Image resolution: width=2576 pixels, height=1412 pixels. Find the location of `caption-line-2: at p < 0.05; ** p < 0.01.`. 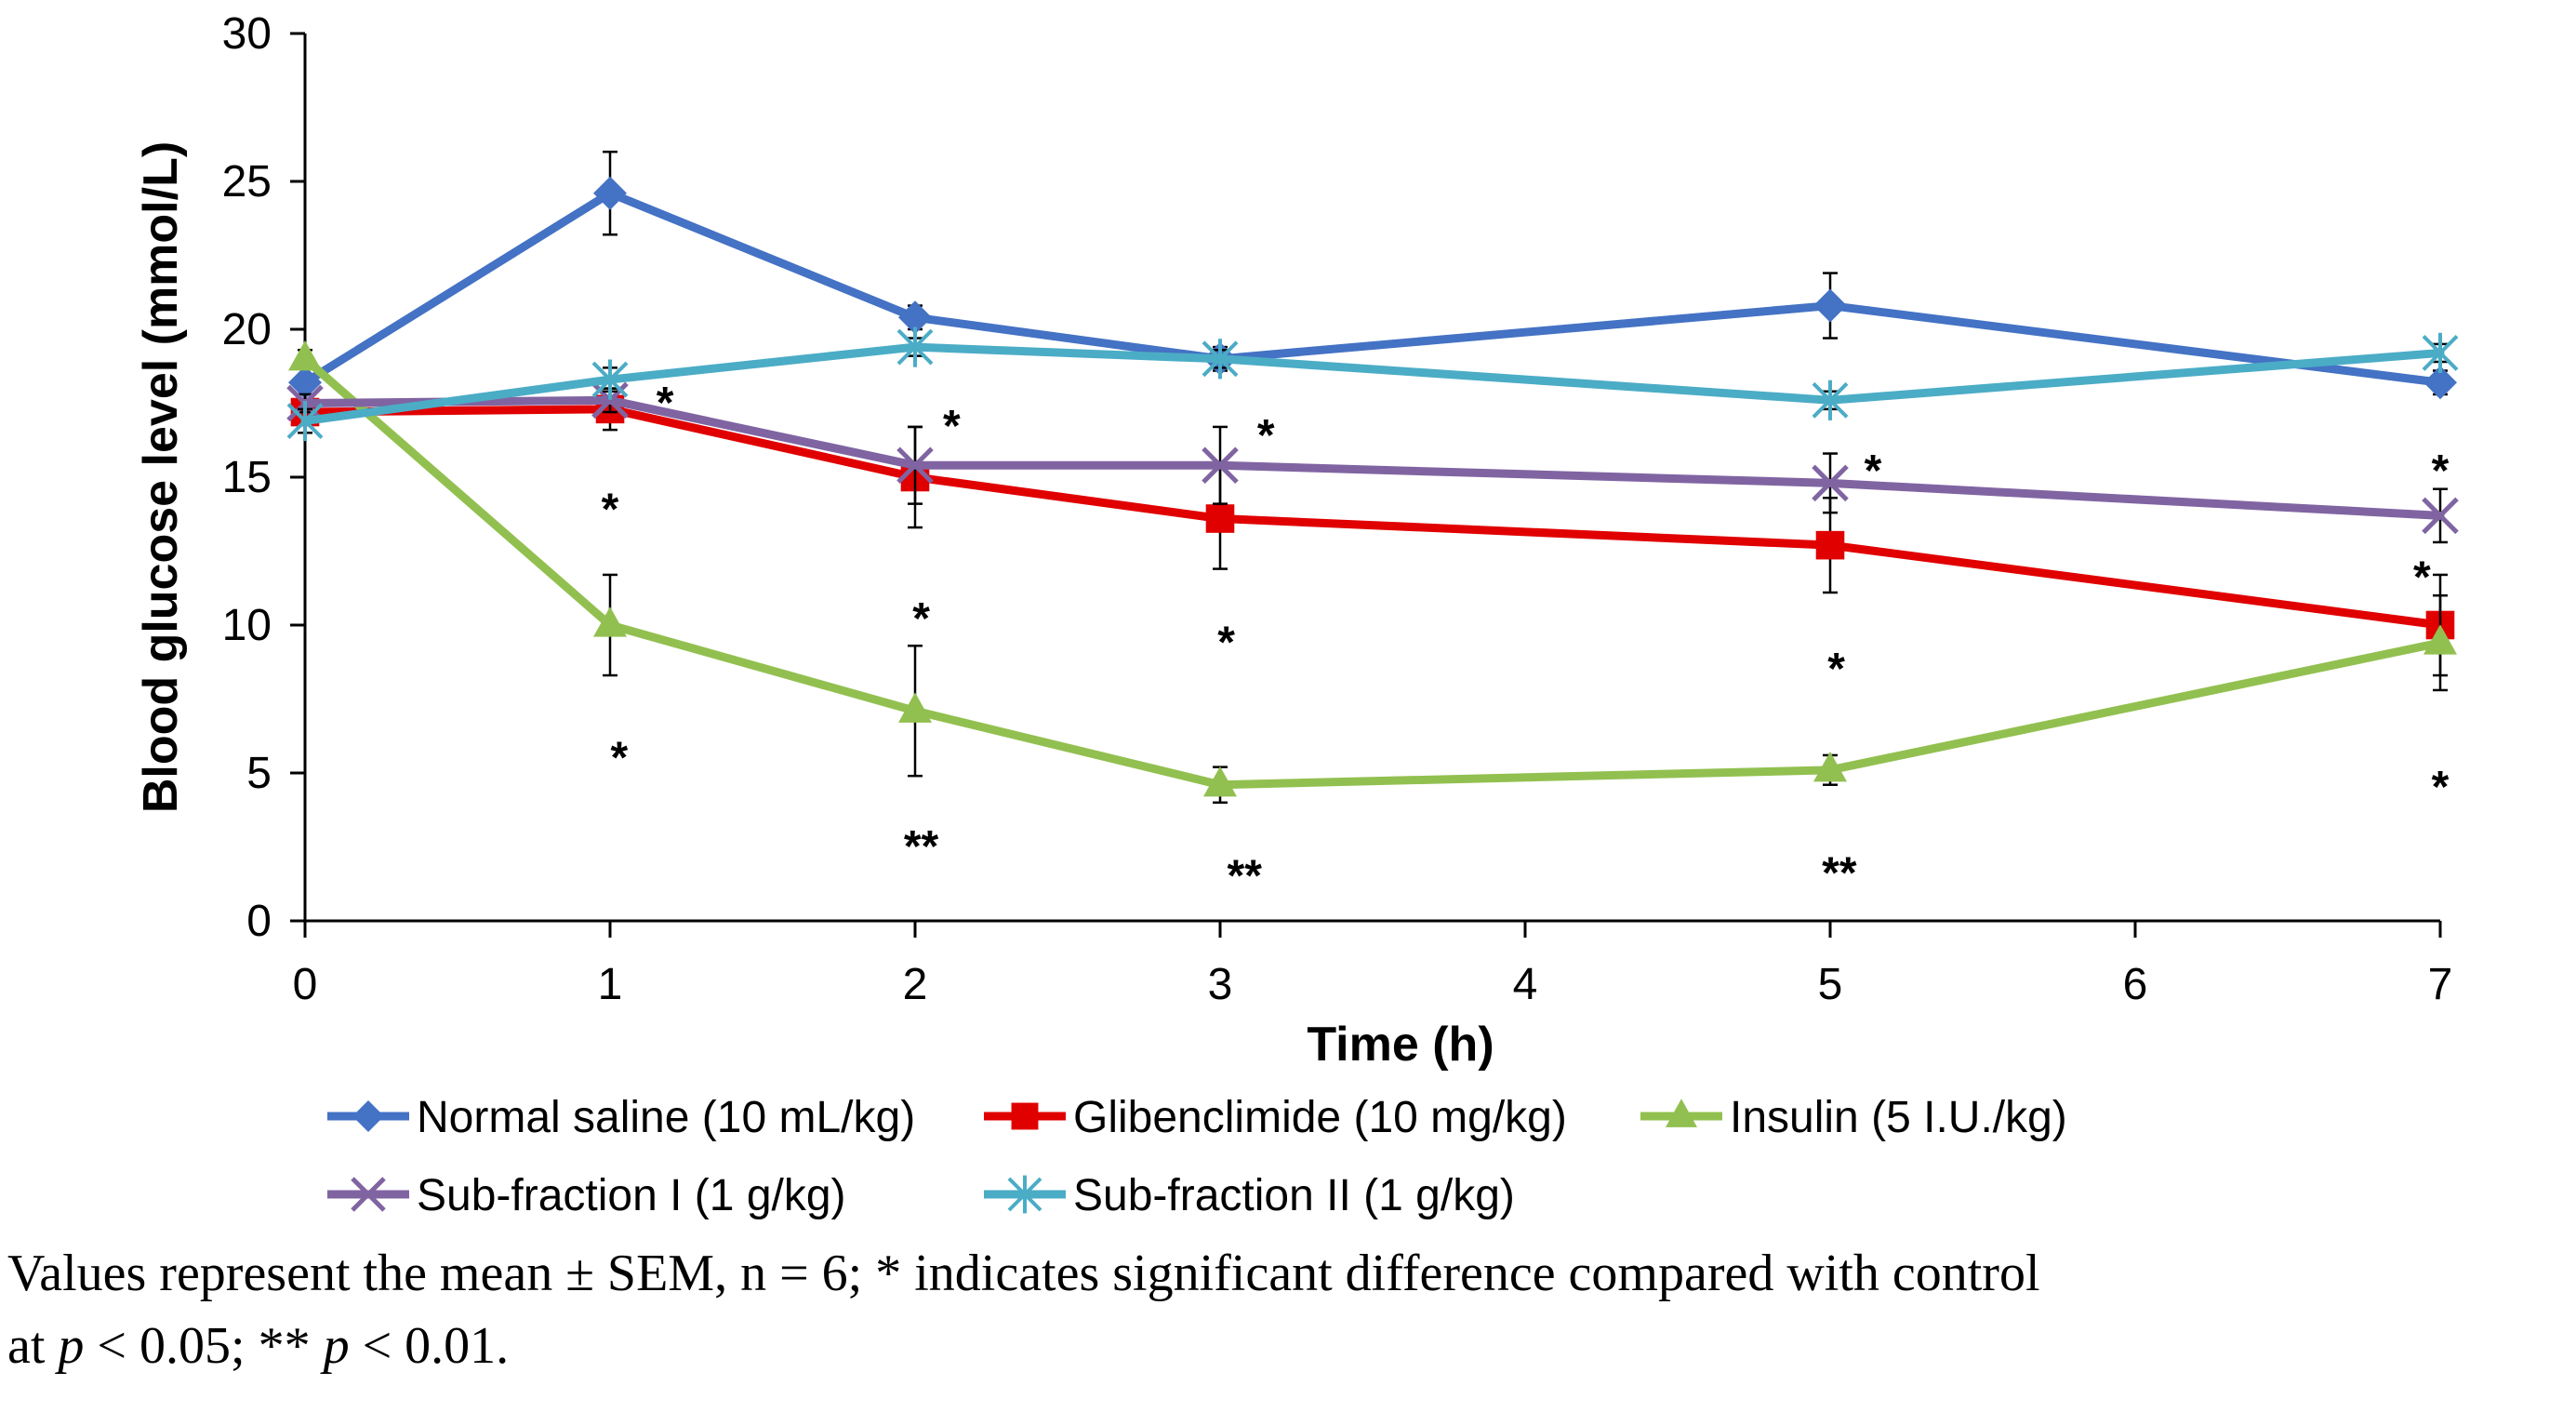

caption-line-2: at p < 0.05; ** p < 0.01. is located at coordinates (1290, 1346).